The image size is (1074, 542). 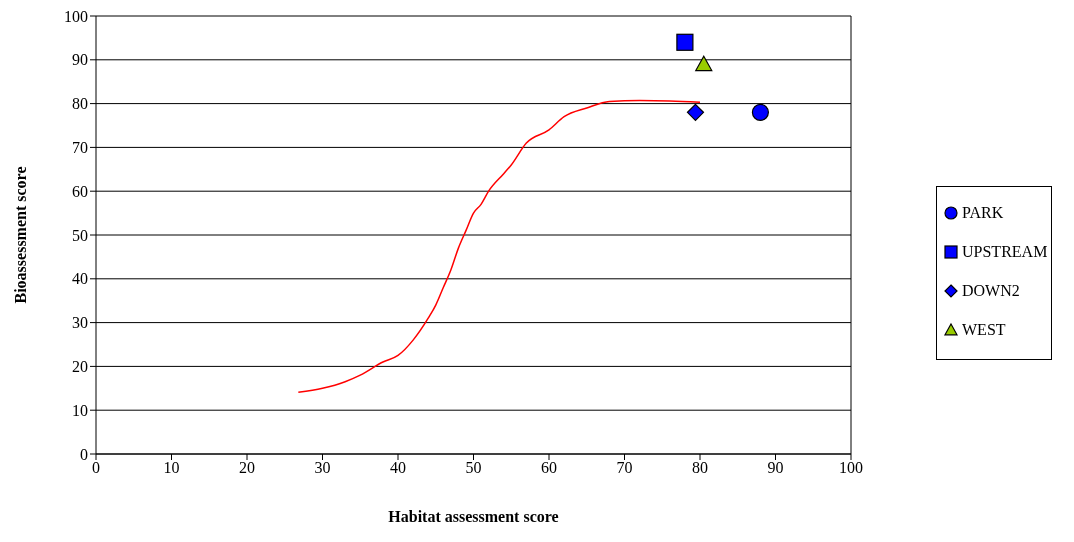 What do you see at coordinates (80, 104) in the screenshot?
I see `y-tick-label: 80` at bounding box center [80, 104].